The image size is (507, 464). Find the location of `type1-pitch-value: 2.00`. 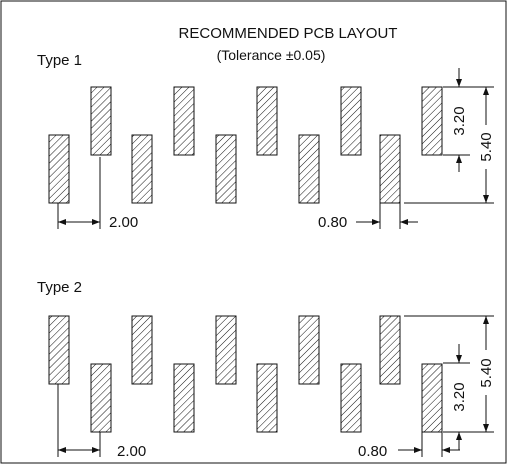

type1-pitch-value: 2.00 is located at coordinates (123, 222).